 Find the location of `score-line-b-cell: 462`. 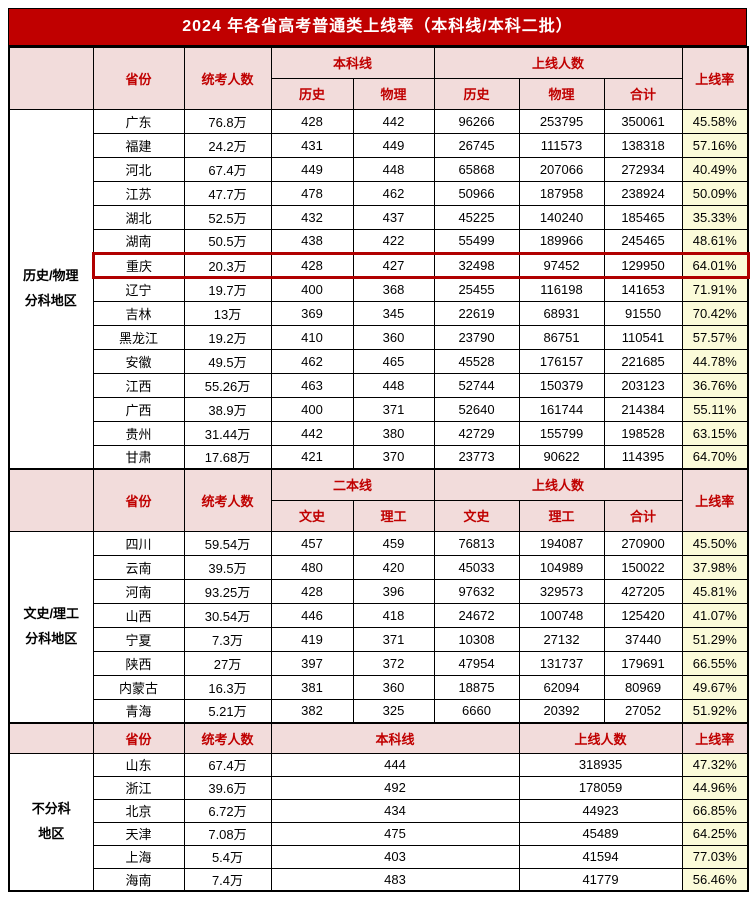

score-line-b-cell: 462 is located at coordinates (393, 193).